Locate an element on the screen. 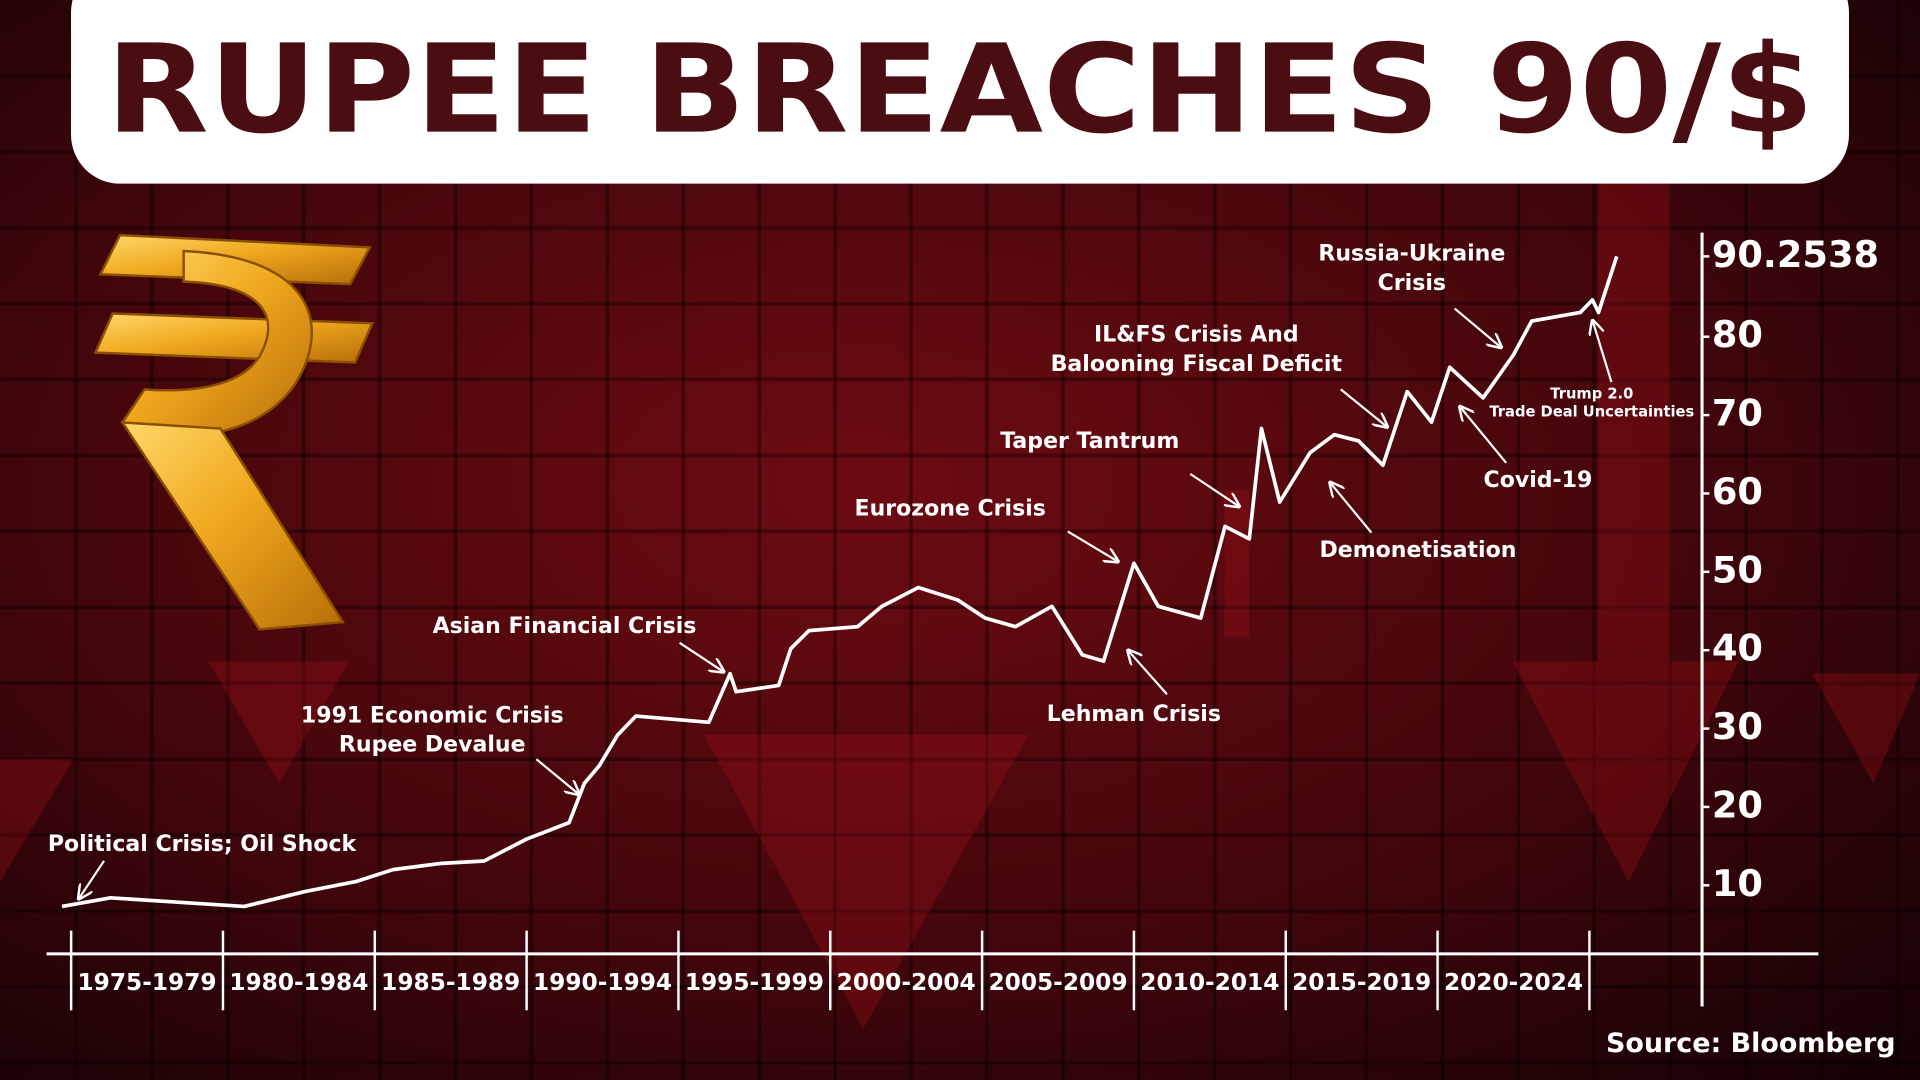  annotation: Crisis is located at coordinates (1412, 283).